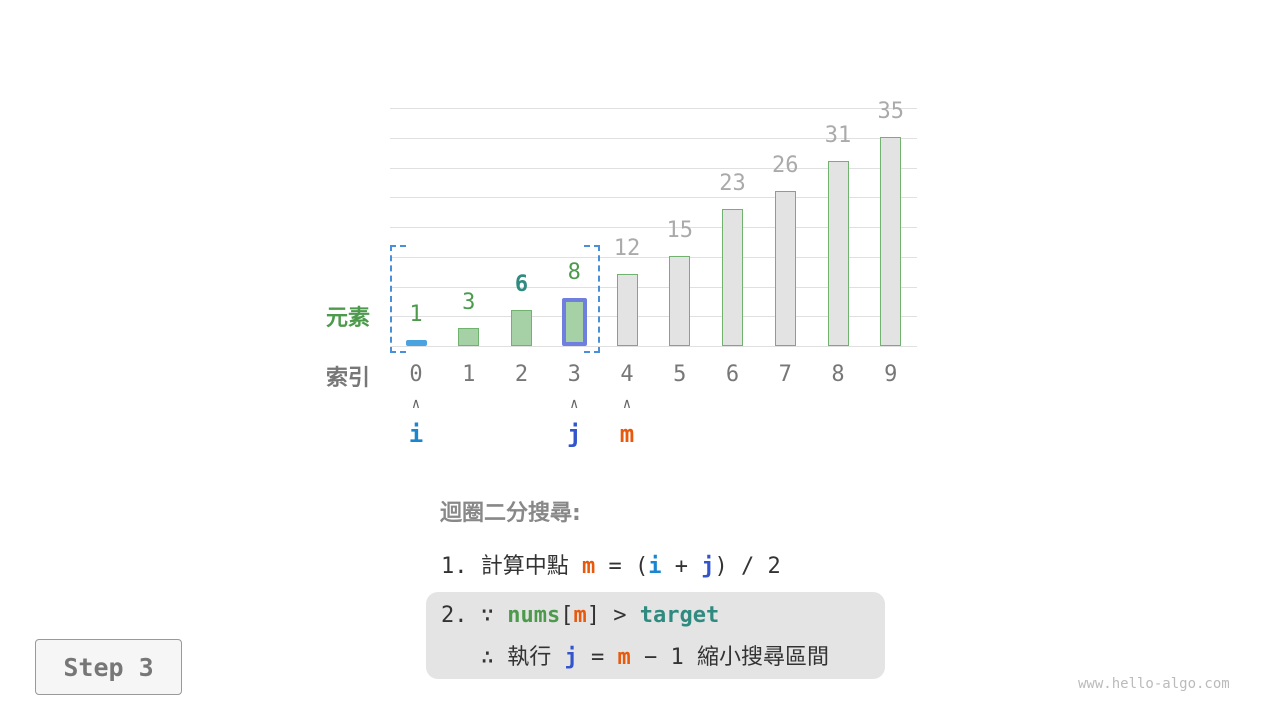  Describe the element at coordinates (655, 635) in the screenshot. I see `step-2-highlight` at that location.